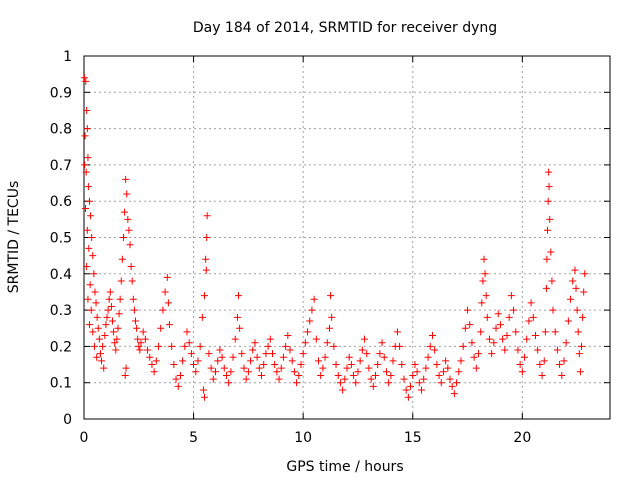  Describe the element at coordinates (61, 93) in the screenshot. I see `y-tick-label: 0.9` at that location.